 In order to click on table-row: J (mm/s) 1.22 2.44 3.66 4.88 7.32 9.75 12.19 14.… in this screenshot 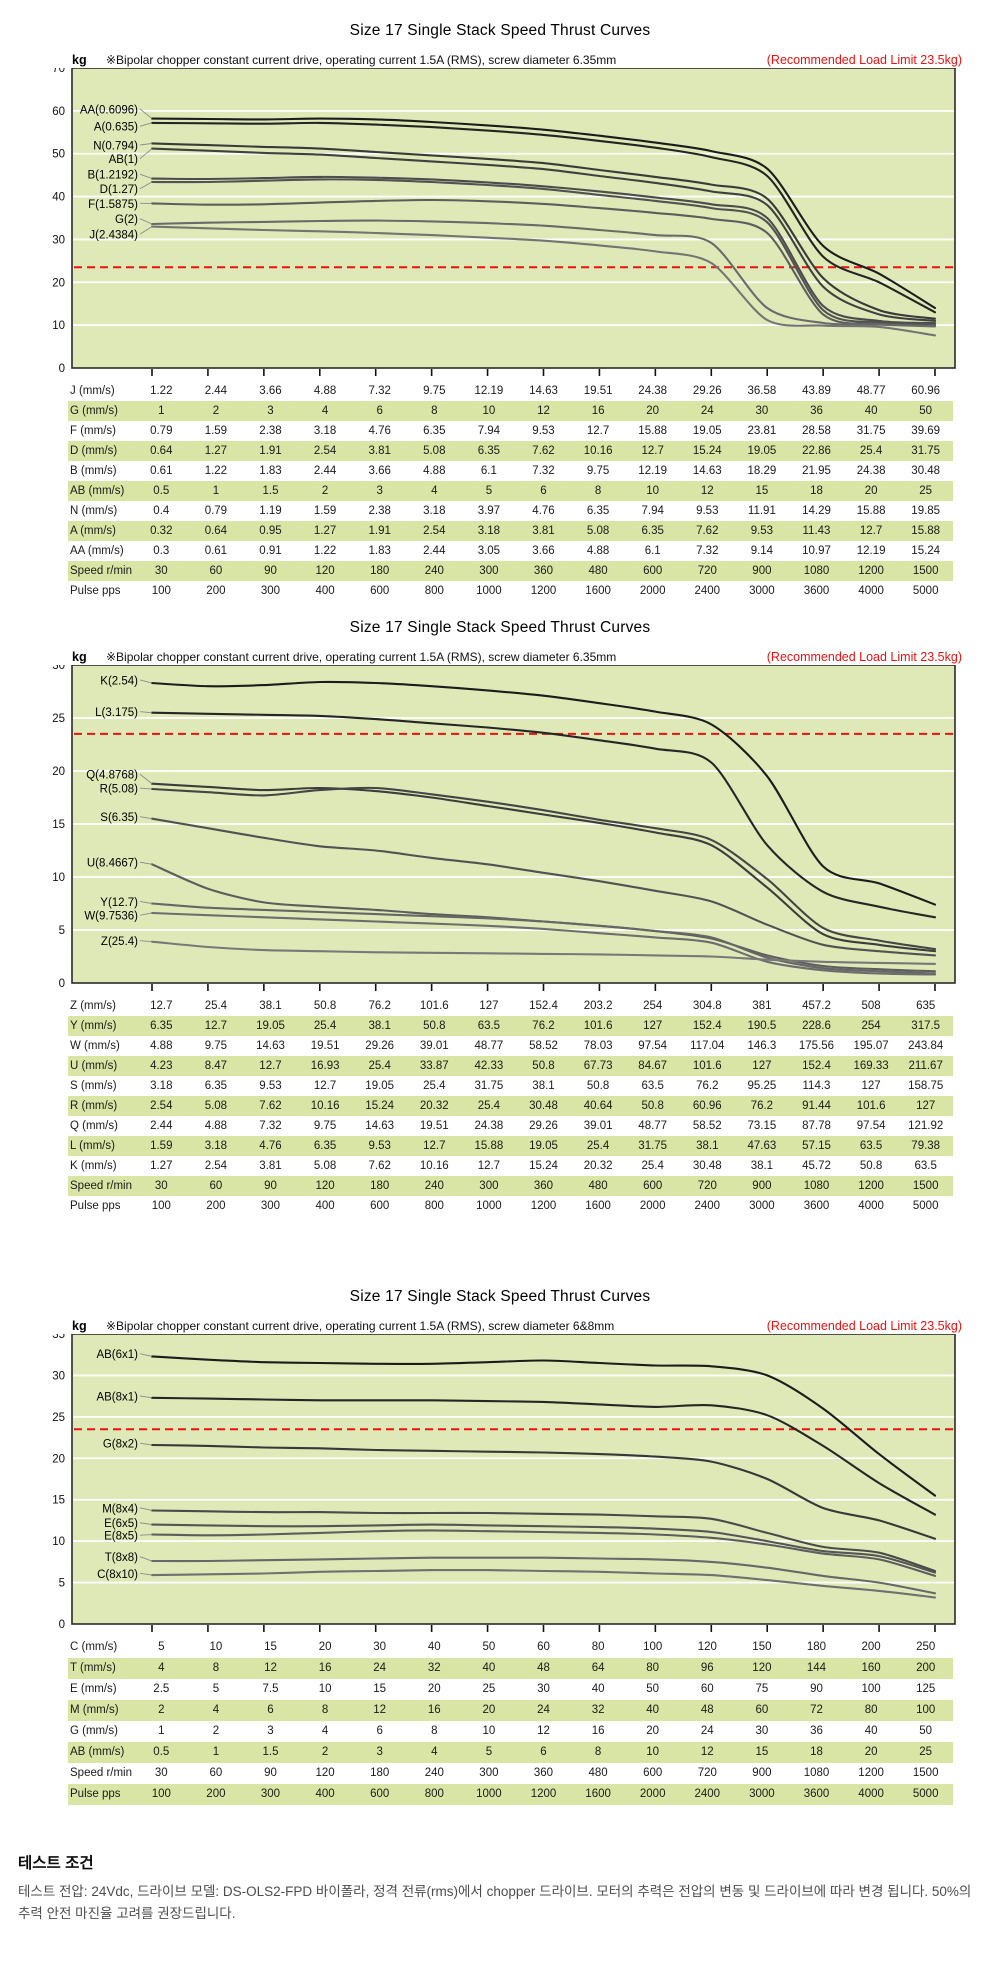, I will do `click(510, 391)`.